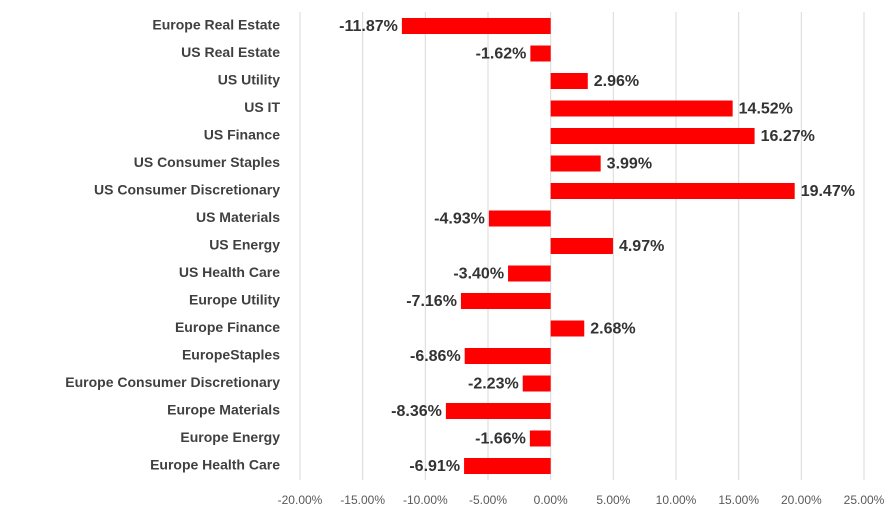 The width and height of the screenshot is (892, 512). Describe the element at coordinates (612, 329) in the screenshot. I see `value-label: 2.68%` at that location.